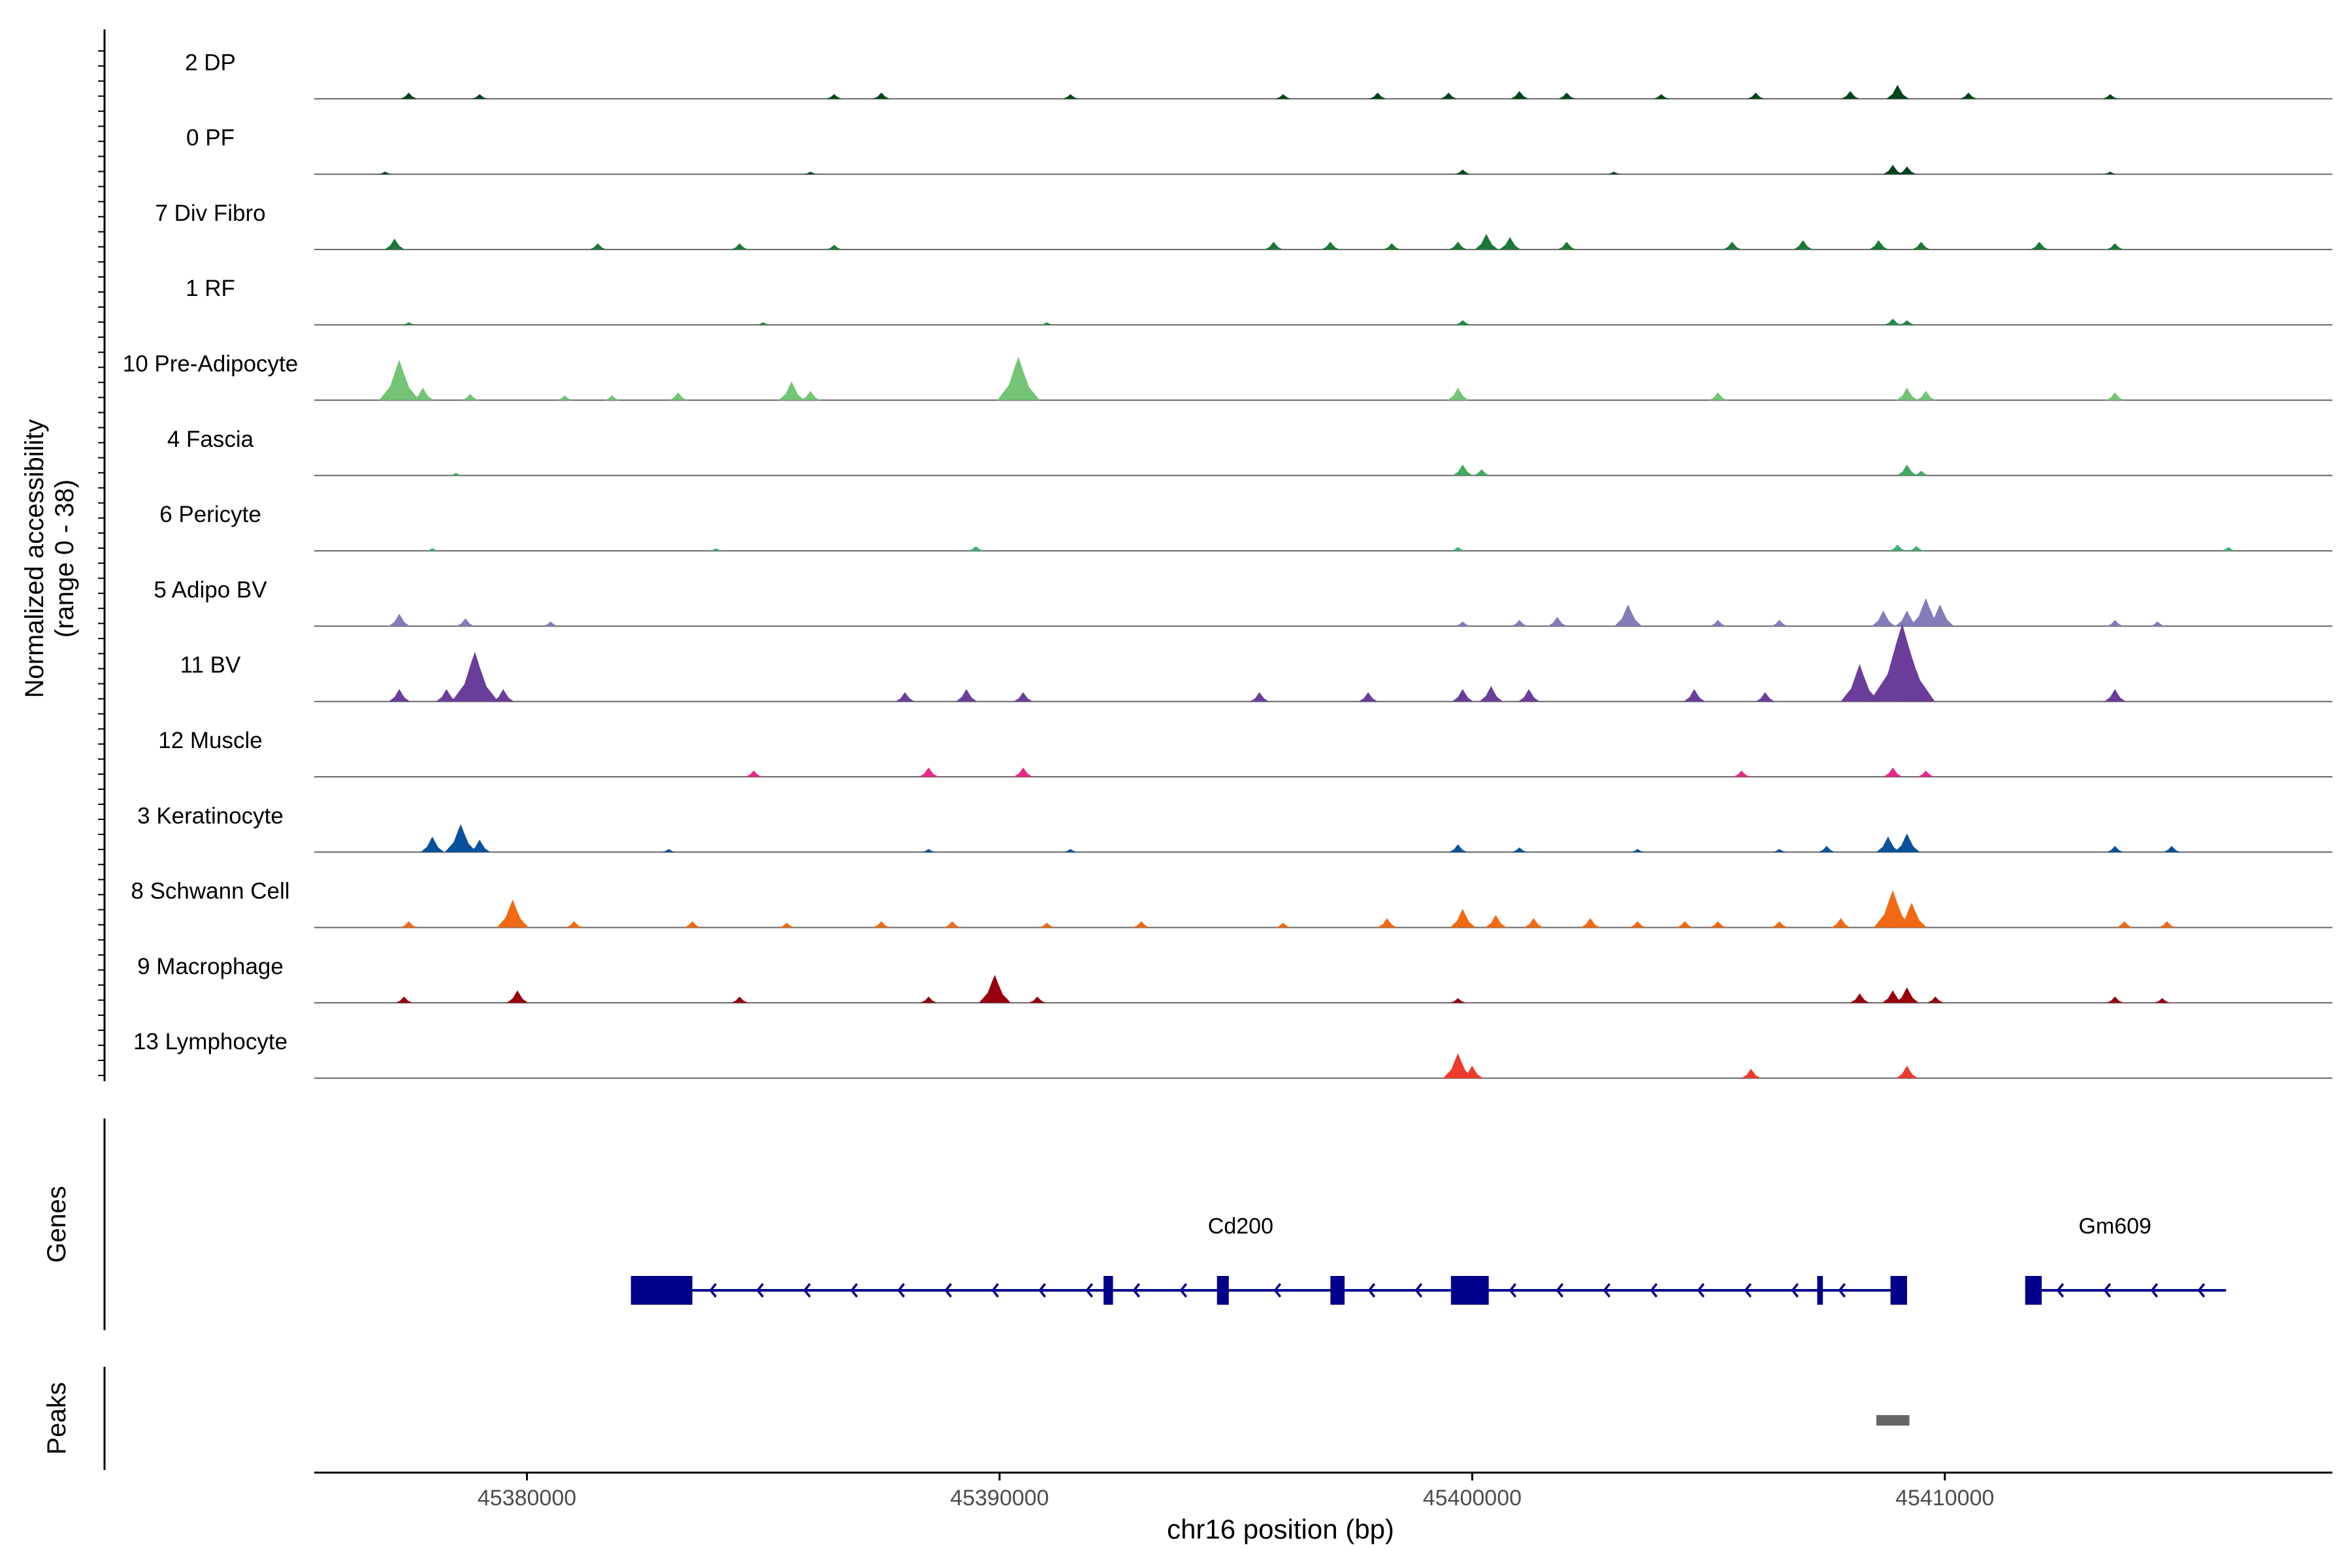 This screenshot has height=1568, width=2352. I want to click on track-12: 8 Schwann Cell, so click(1231, 903).